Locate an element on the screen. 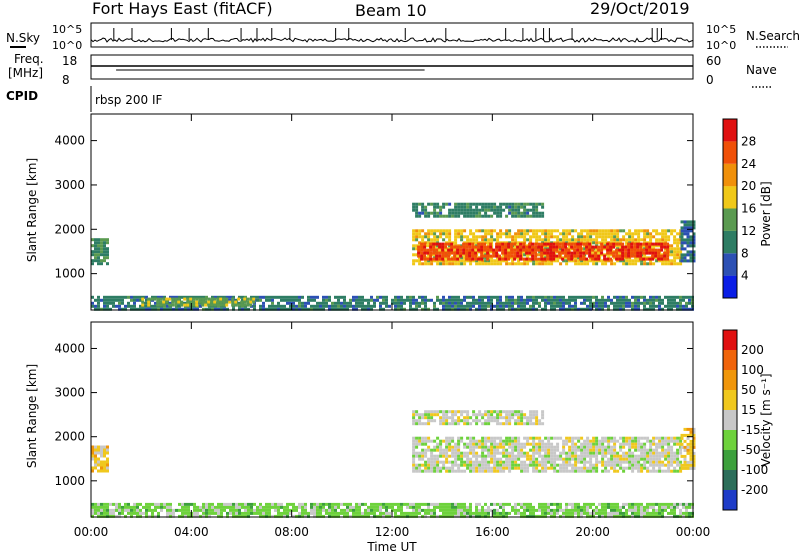 Image resolution: width=800 pixels, height=558 pixels. colorbar-tick-label: -200 is located at coordinates (754, 490).